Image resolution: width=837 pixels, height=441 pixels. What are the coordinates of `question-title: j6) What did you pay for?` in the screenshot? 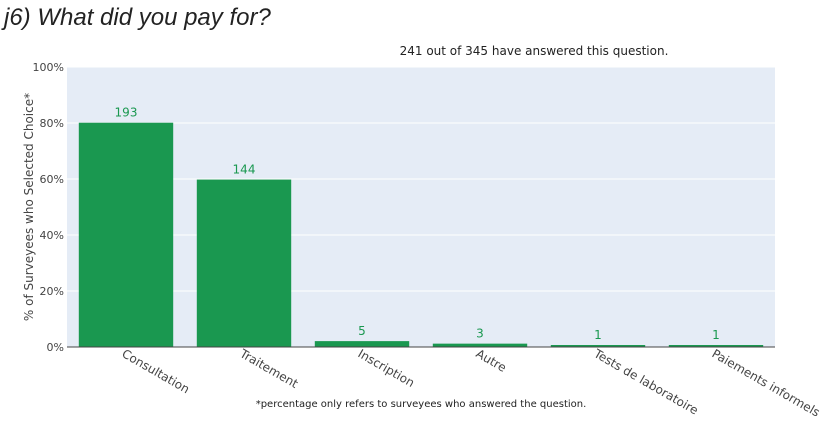 It's located at (137, 17).